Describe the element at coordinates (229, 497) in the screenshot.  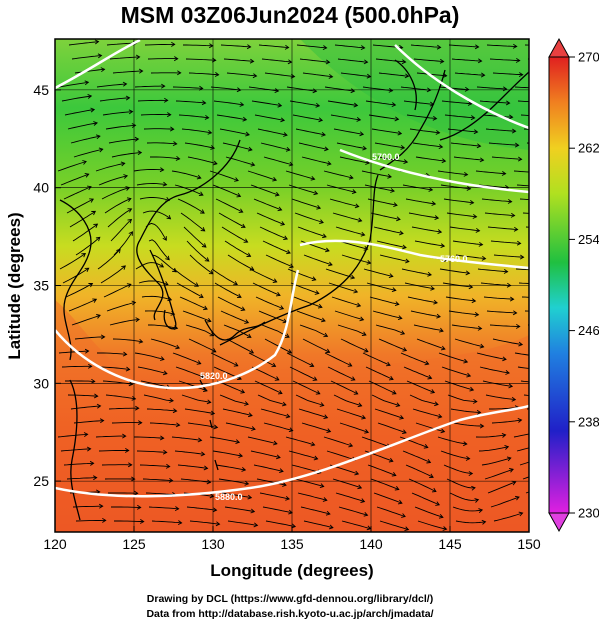
I see `contour-label-5880: 5880.0` at that location.